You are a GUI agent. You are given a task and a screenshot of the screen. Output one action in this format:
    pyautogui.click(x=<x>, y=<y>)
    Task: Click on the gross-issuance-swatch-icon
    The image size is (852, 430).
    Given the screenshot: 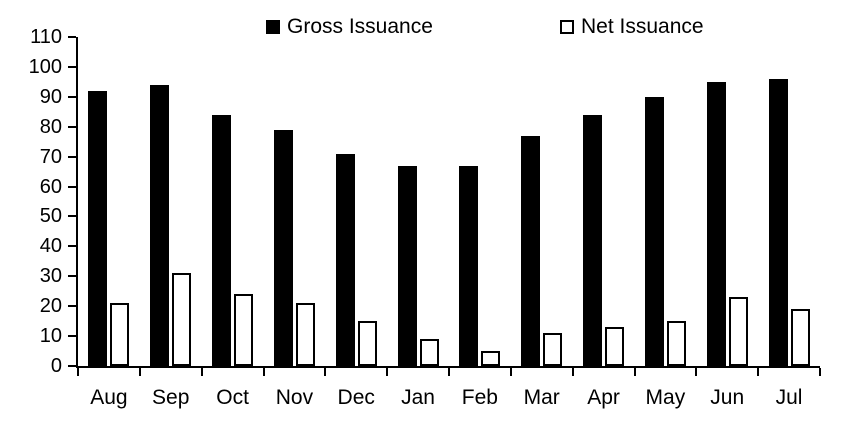 What is the action you would take?
    pyautogui.click(x=273, y=27)
    